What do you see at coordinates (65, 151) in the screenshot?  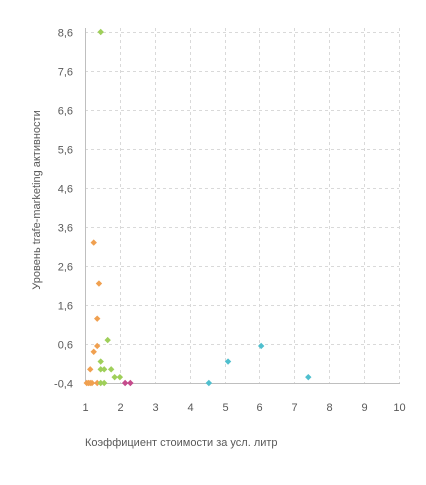 I see `y-tick-label: 5,6` at bounding box center [65, 151].